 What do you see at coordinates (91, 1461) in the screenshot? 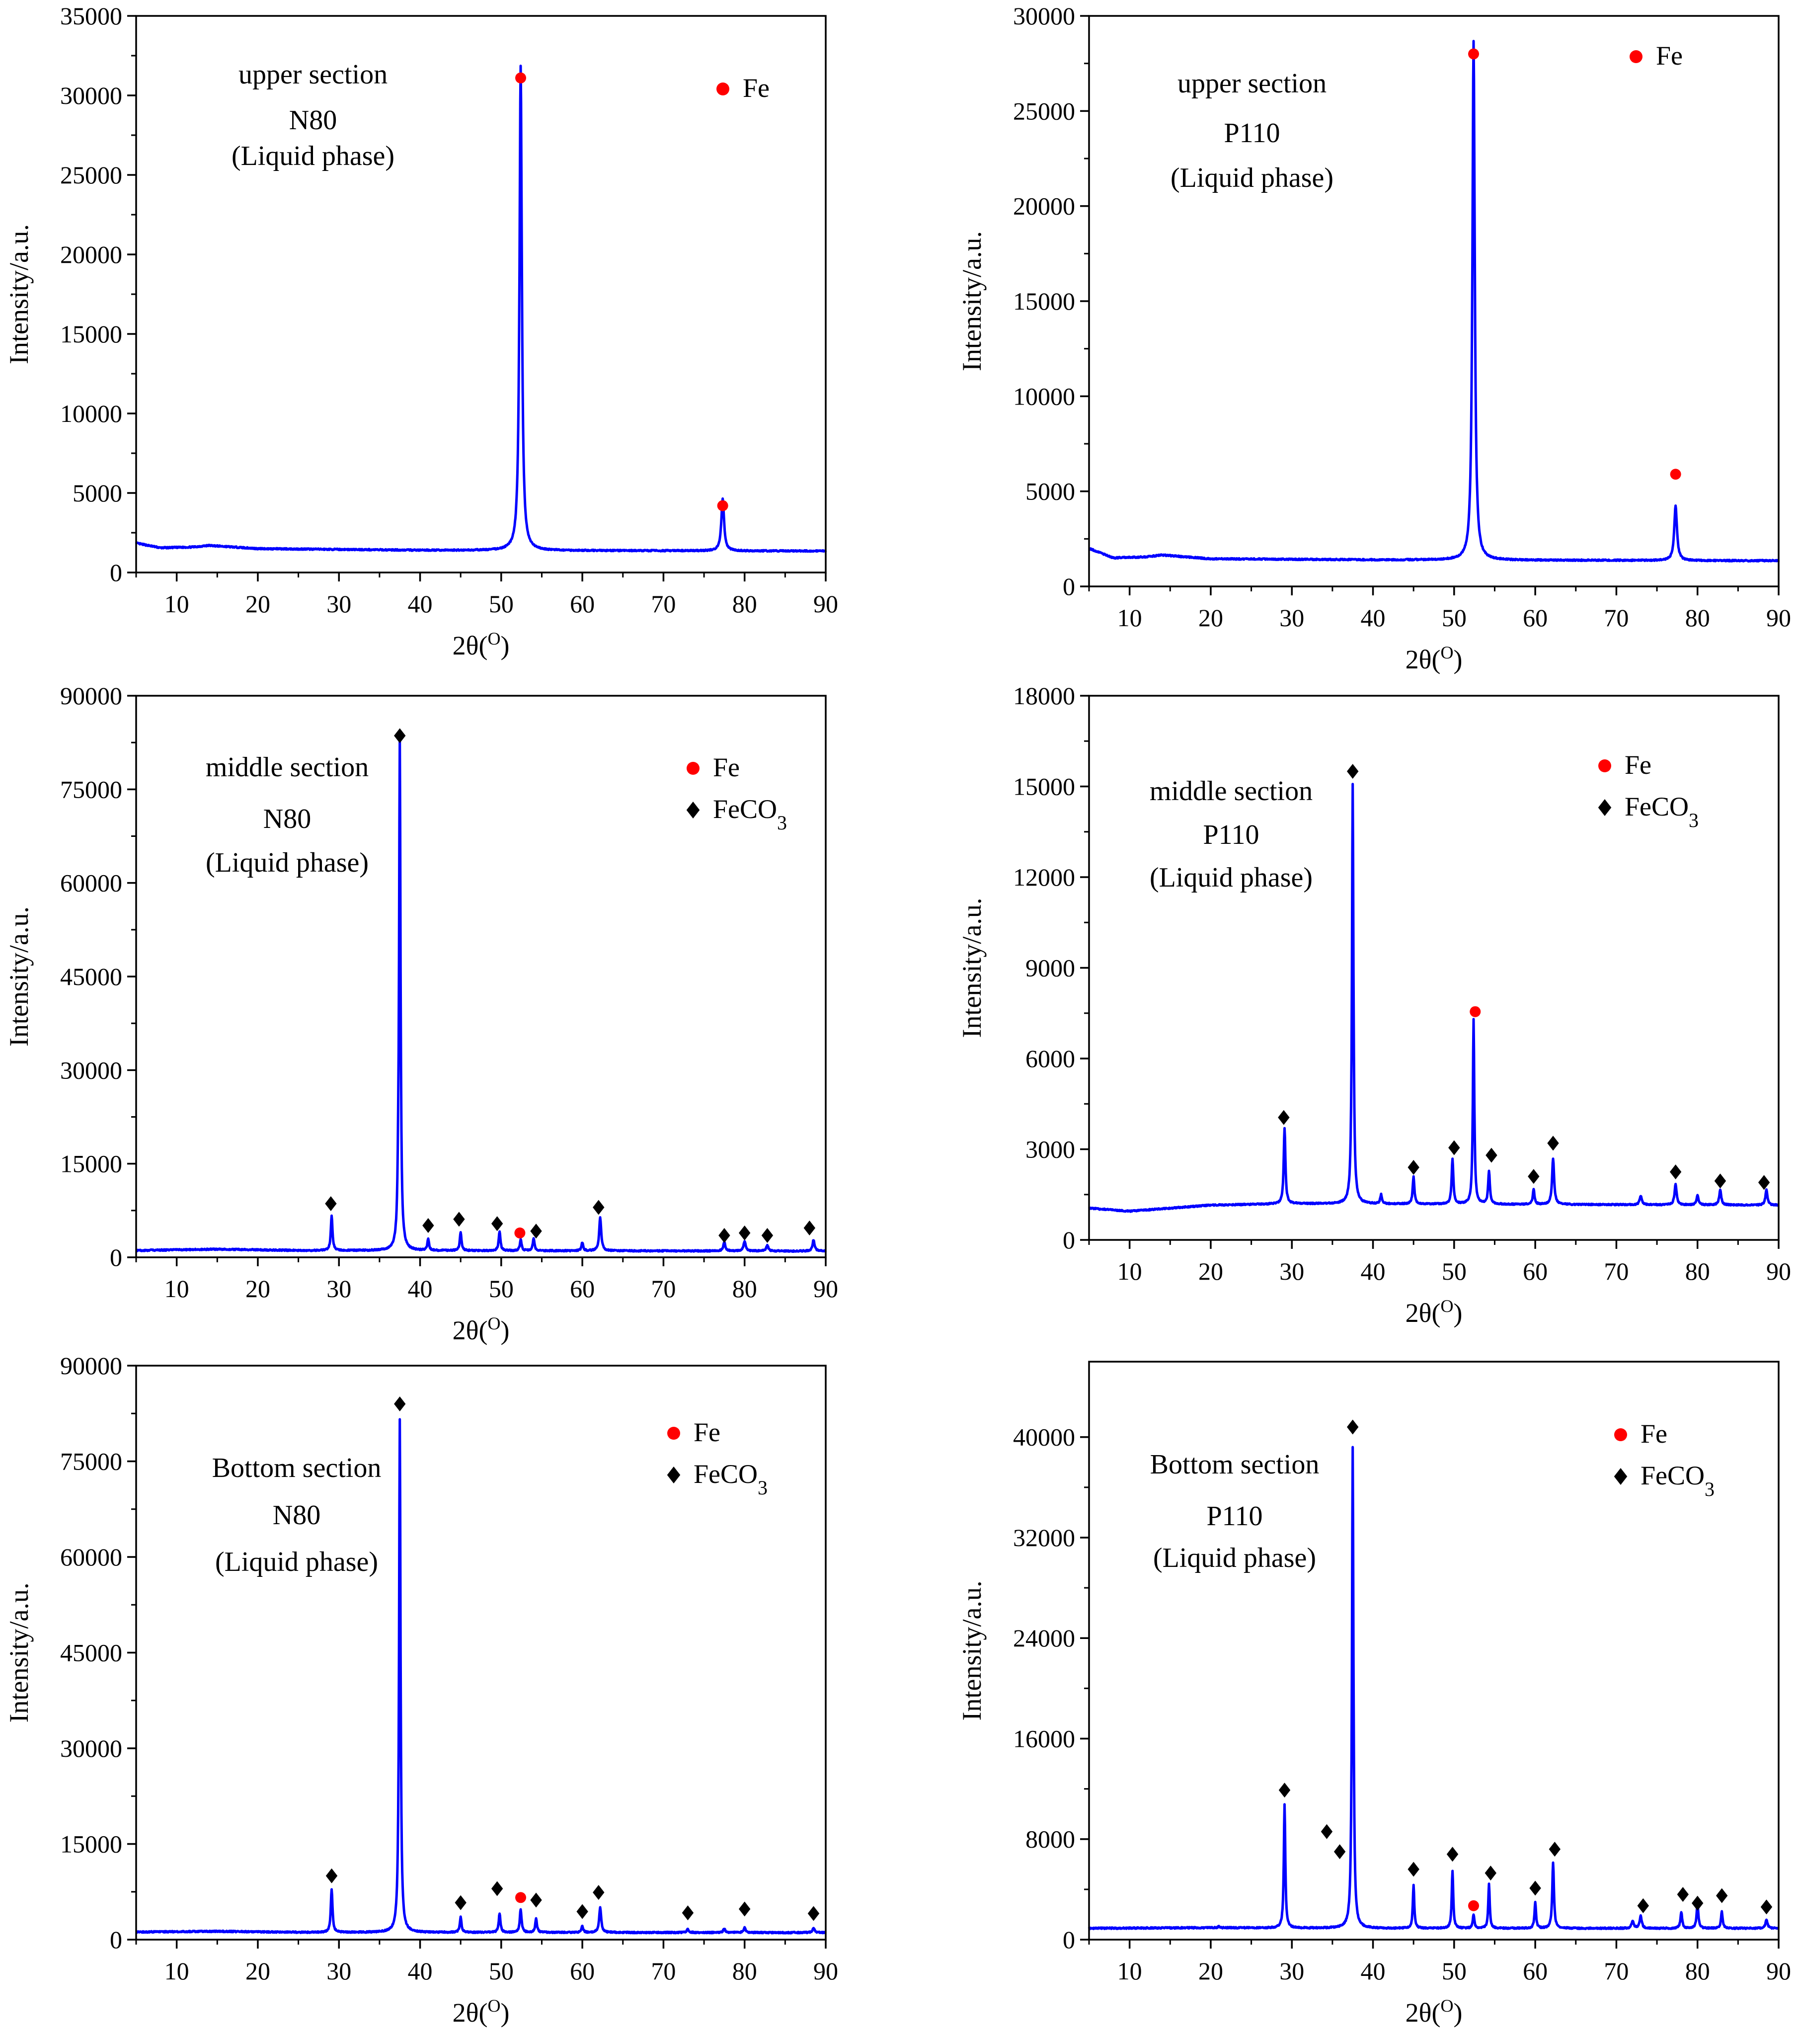
I see `y-tick-label: 75000` at bounding box center [91, 1461].